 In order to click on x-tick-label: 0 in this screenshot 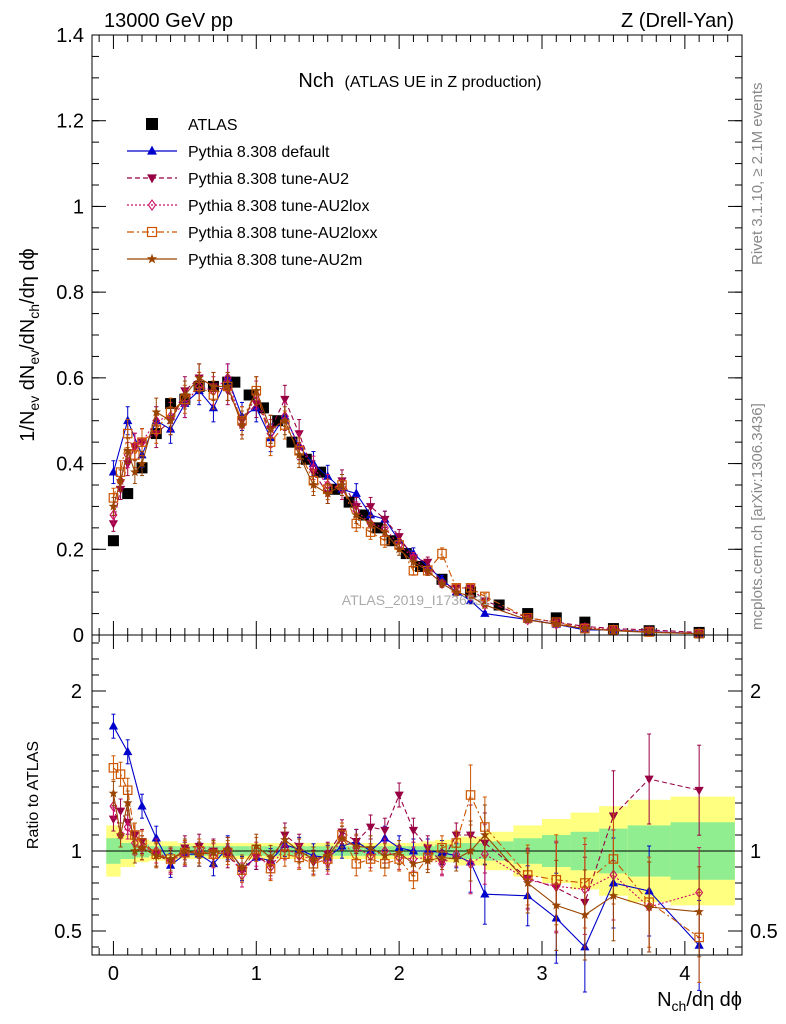, I will do `click(113, 974)`.